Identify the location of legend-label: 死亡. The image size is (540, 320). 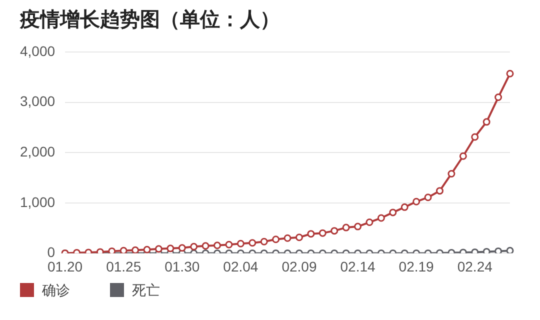
(145, 291).